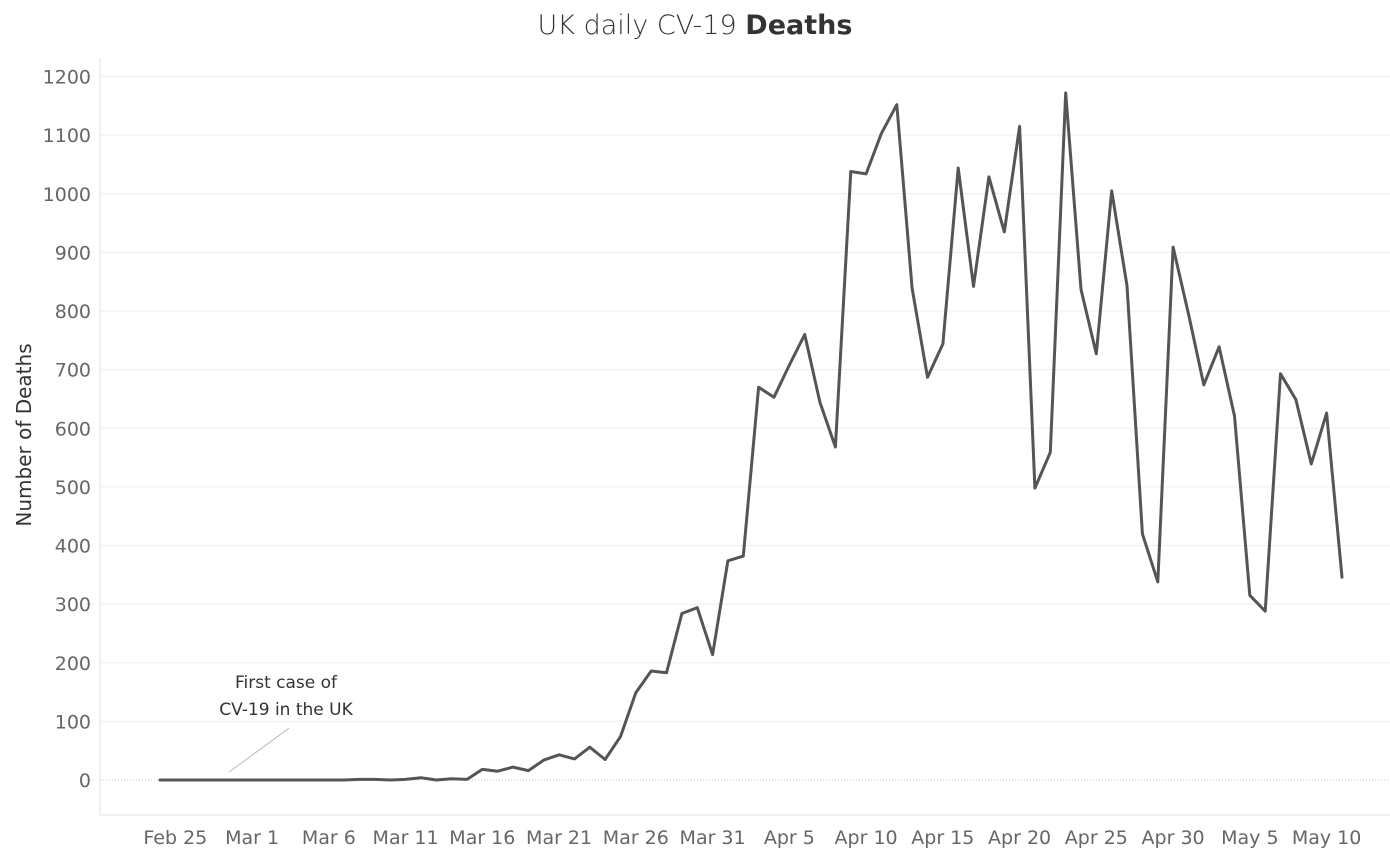 Image resolution: width=1390 pixels, height=850 pixels. I want to click on y-tick-label: 900, so click(73, 253).